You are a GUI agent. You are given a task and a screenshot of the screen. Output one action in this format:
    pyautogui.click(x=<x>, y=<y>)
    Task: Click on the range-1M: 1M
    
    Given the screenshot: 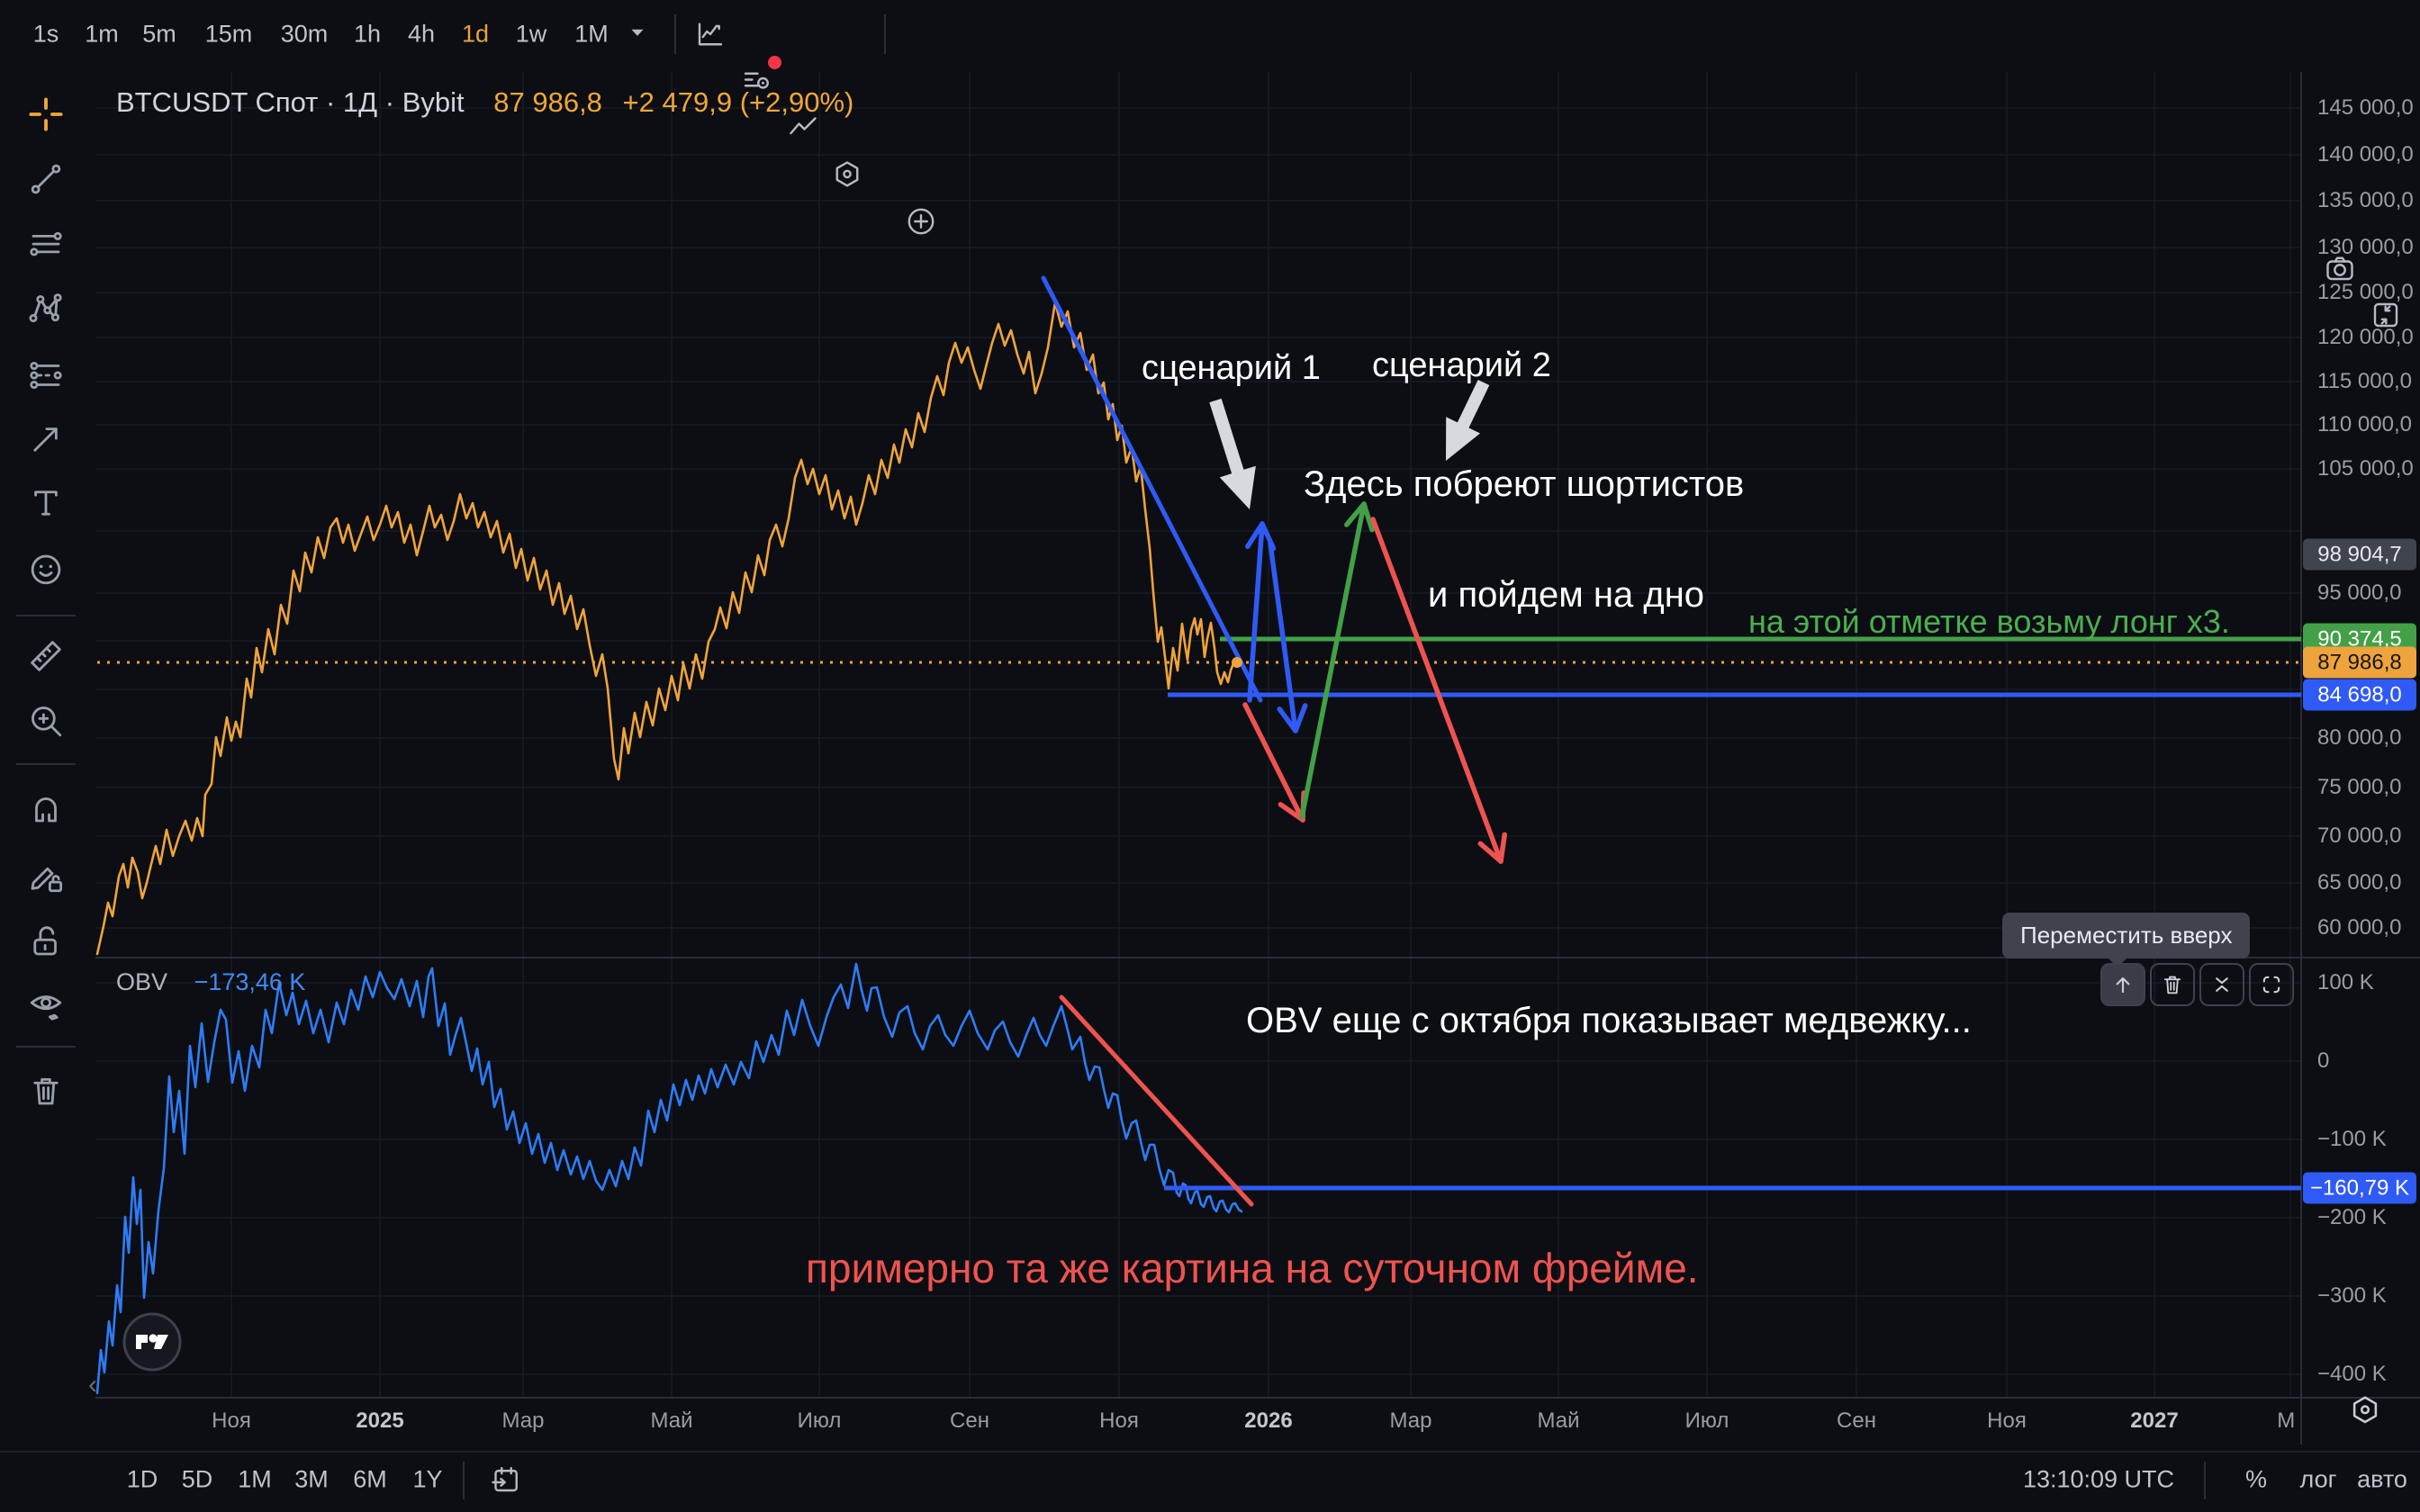 What is the action you would take?
    pyautogui.click(x=255, y=1479)
    